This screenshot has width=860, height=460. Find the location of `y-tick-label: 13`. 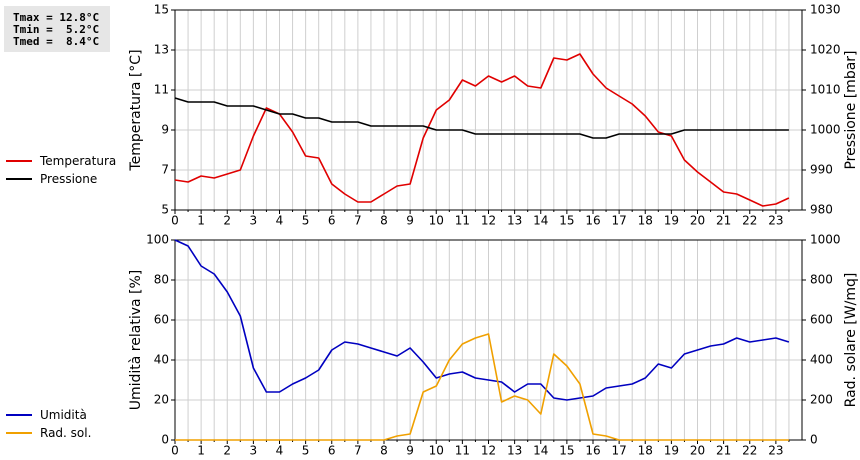

y-tick-label: 13 is located at coordinates (161, 50).